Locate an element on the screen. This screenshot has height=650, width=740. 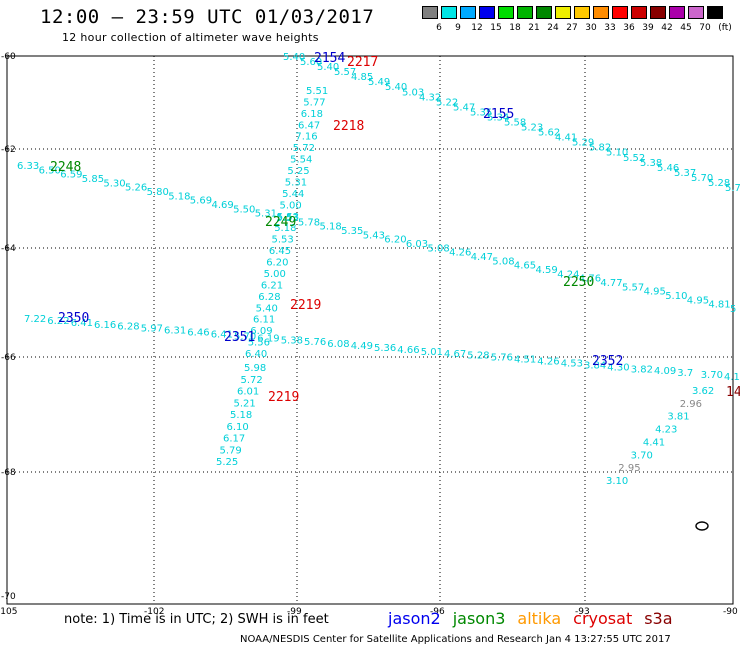
satellite-legend: jason2 jason3 altika cryosat s3a is located at coordinates (536, 618).